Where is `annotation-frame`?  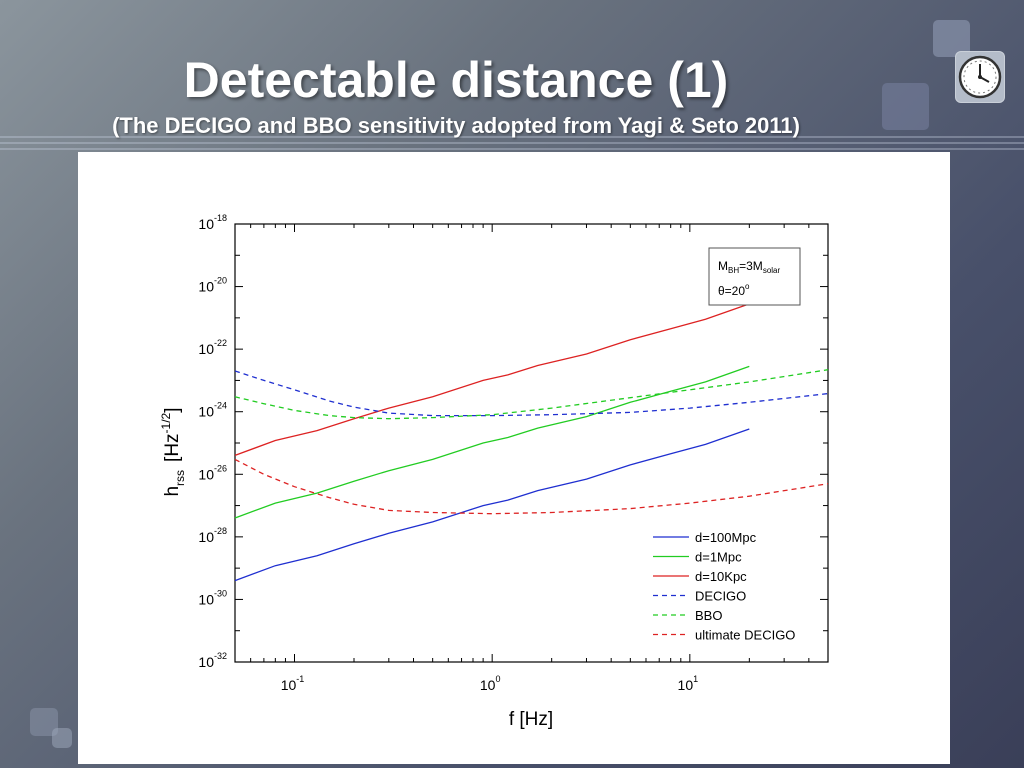
annotation-frame is located at coordinates (754, 276).